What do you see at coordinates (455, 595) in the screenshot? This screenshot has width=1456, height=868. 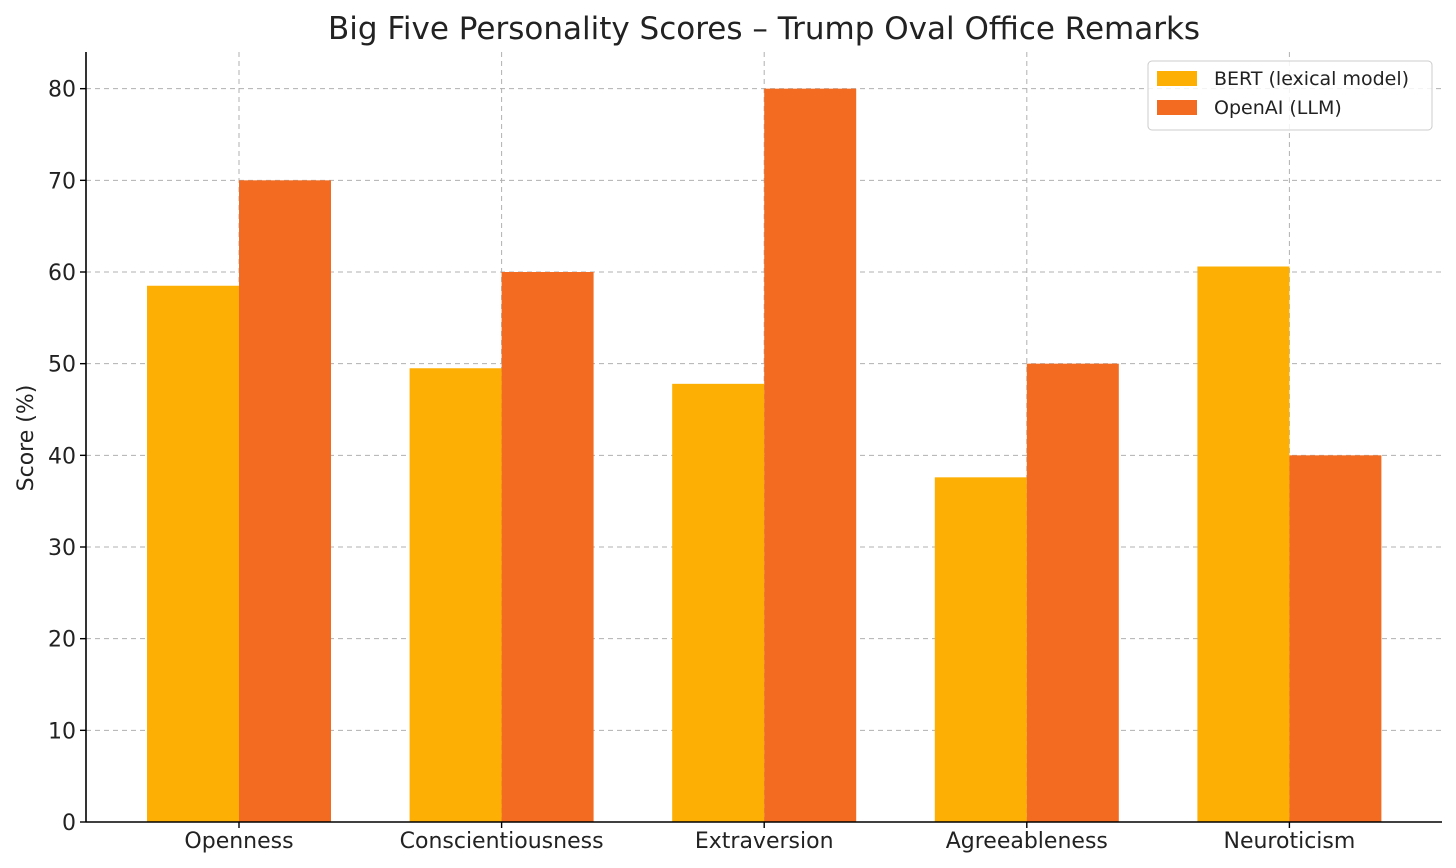 I see `bar-bert-conscientiousness` at bounding box center [455, 595].